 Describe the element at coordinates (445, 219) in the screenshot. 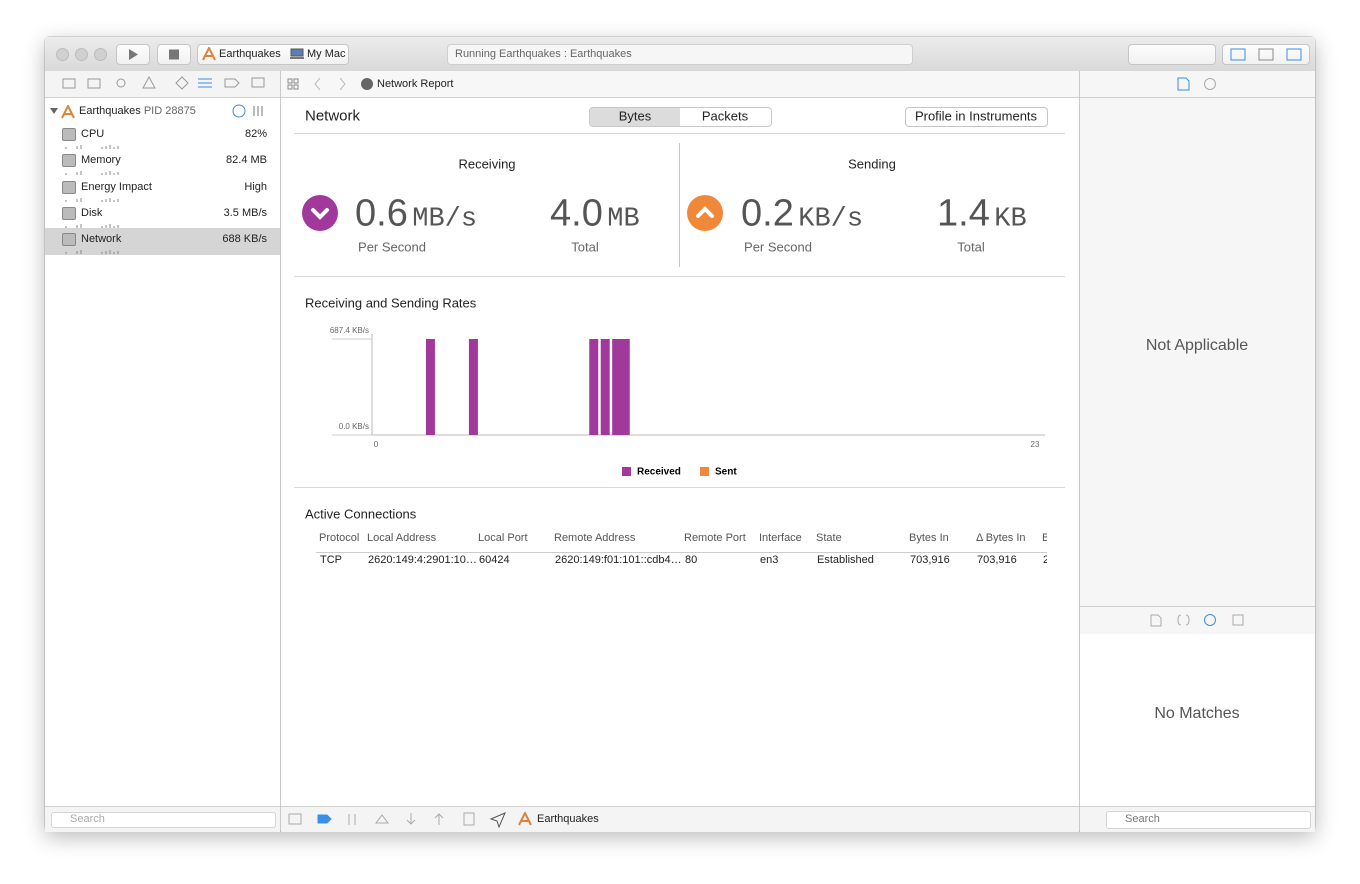

I see `receiving-rate-unit: MB/s` at that location.